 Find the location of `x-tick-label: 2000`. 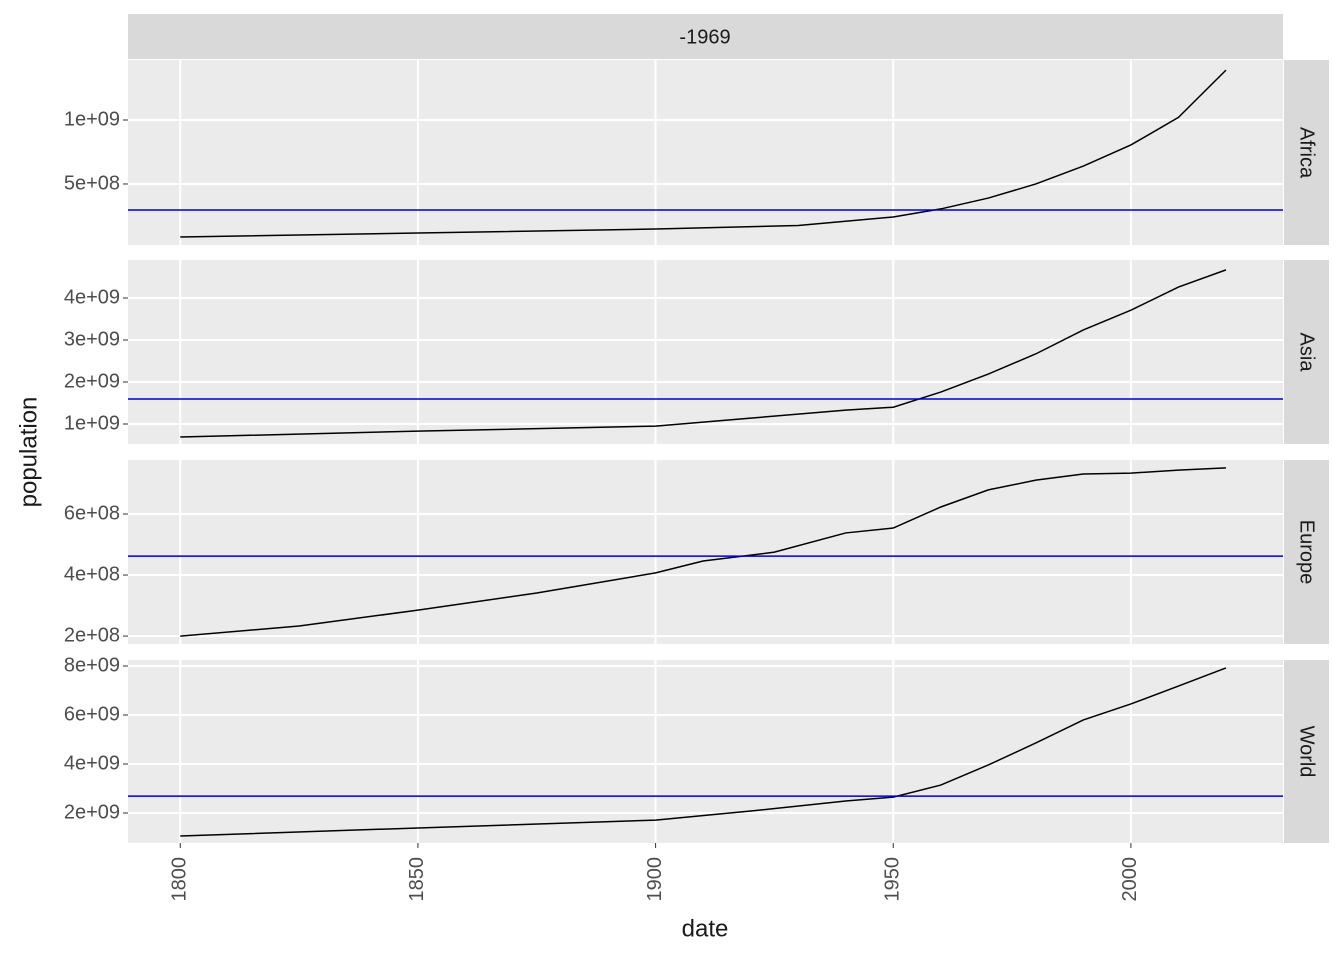

x-tick-label: 2000 is located at coordinates (1130, 879).